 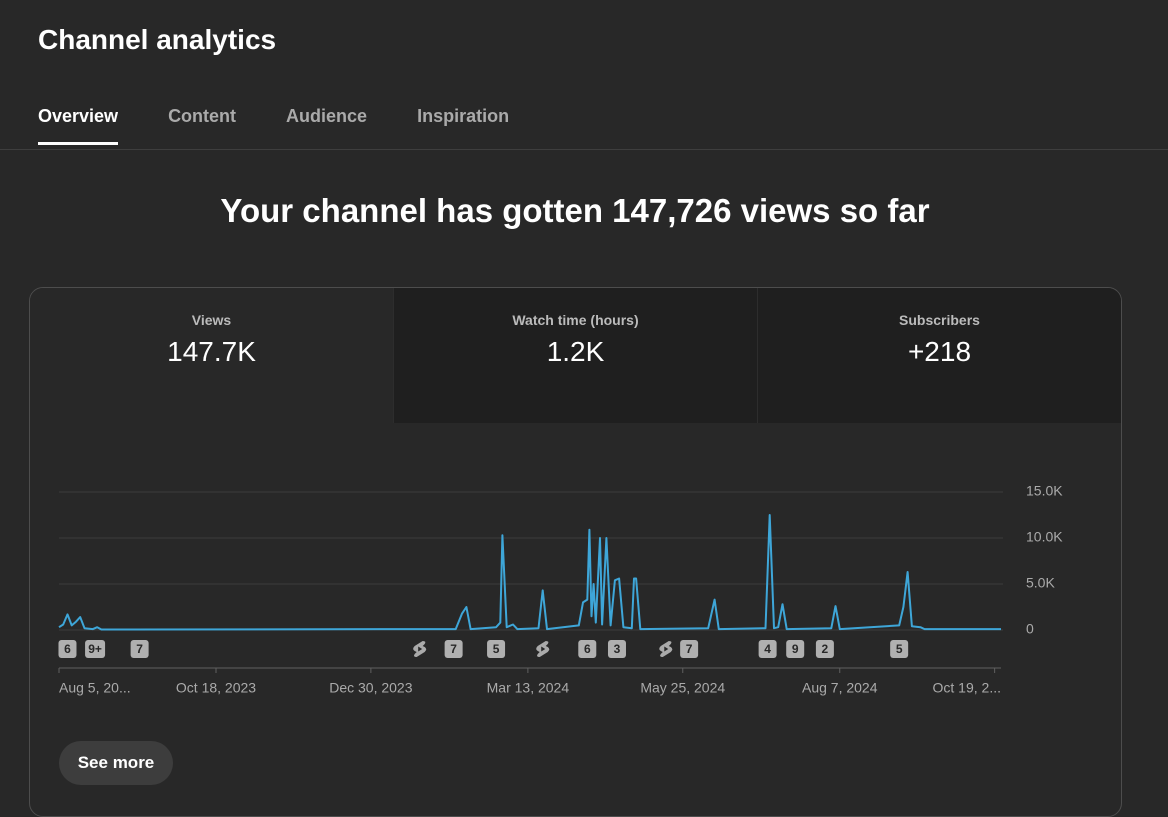 I want to click on tab: Overview, so click(x=78, y=125).